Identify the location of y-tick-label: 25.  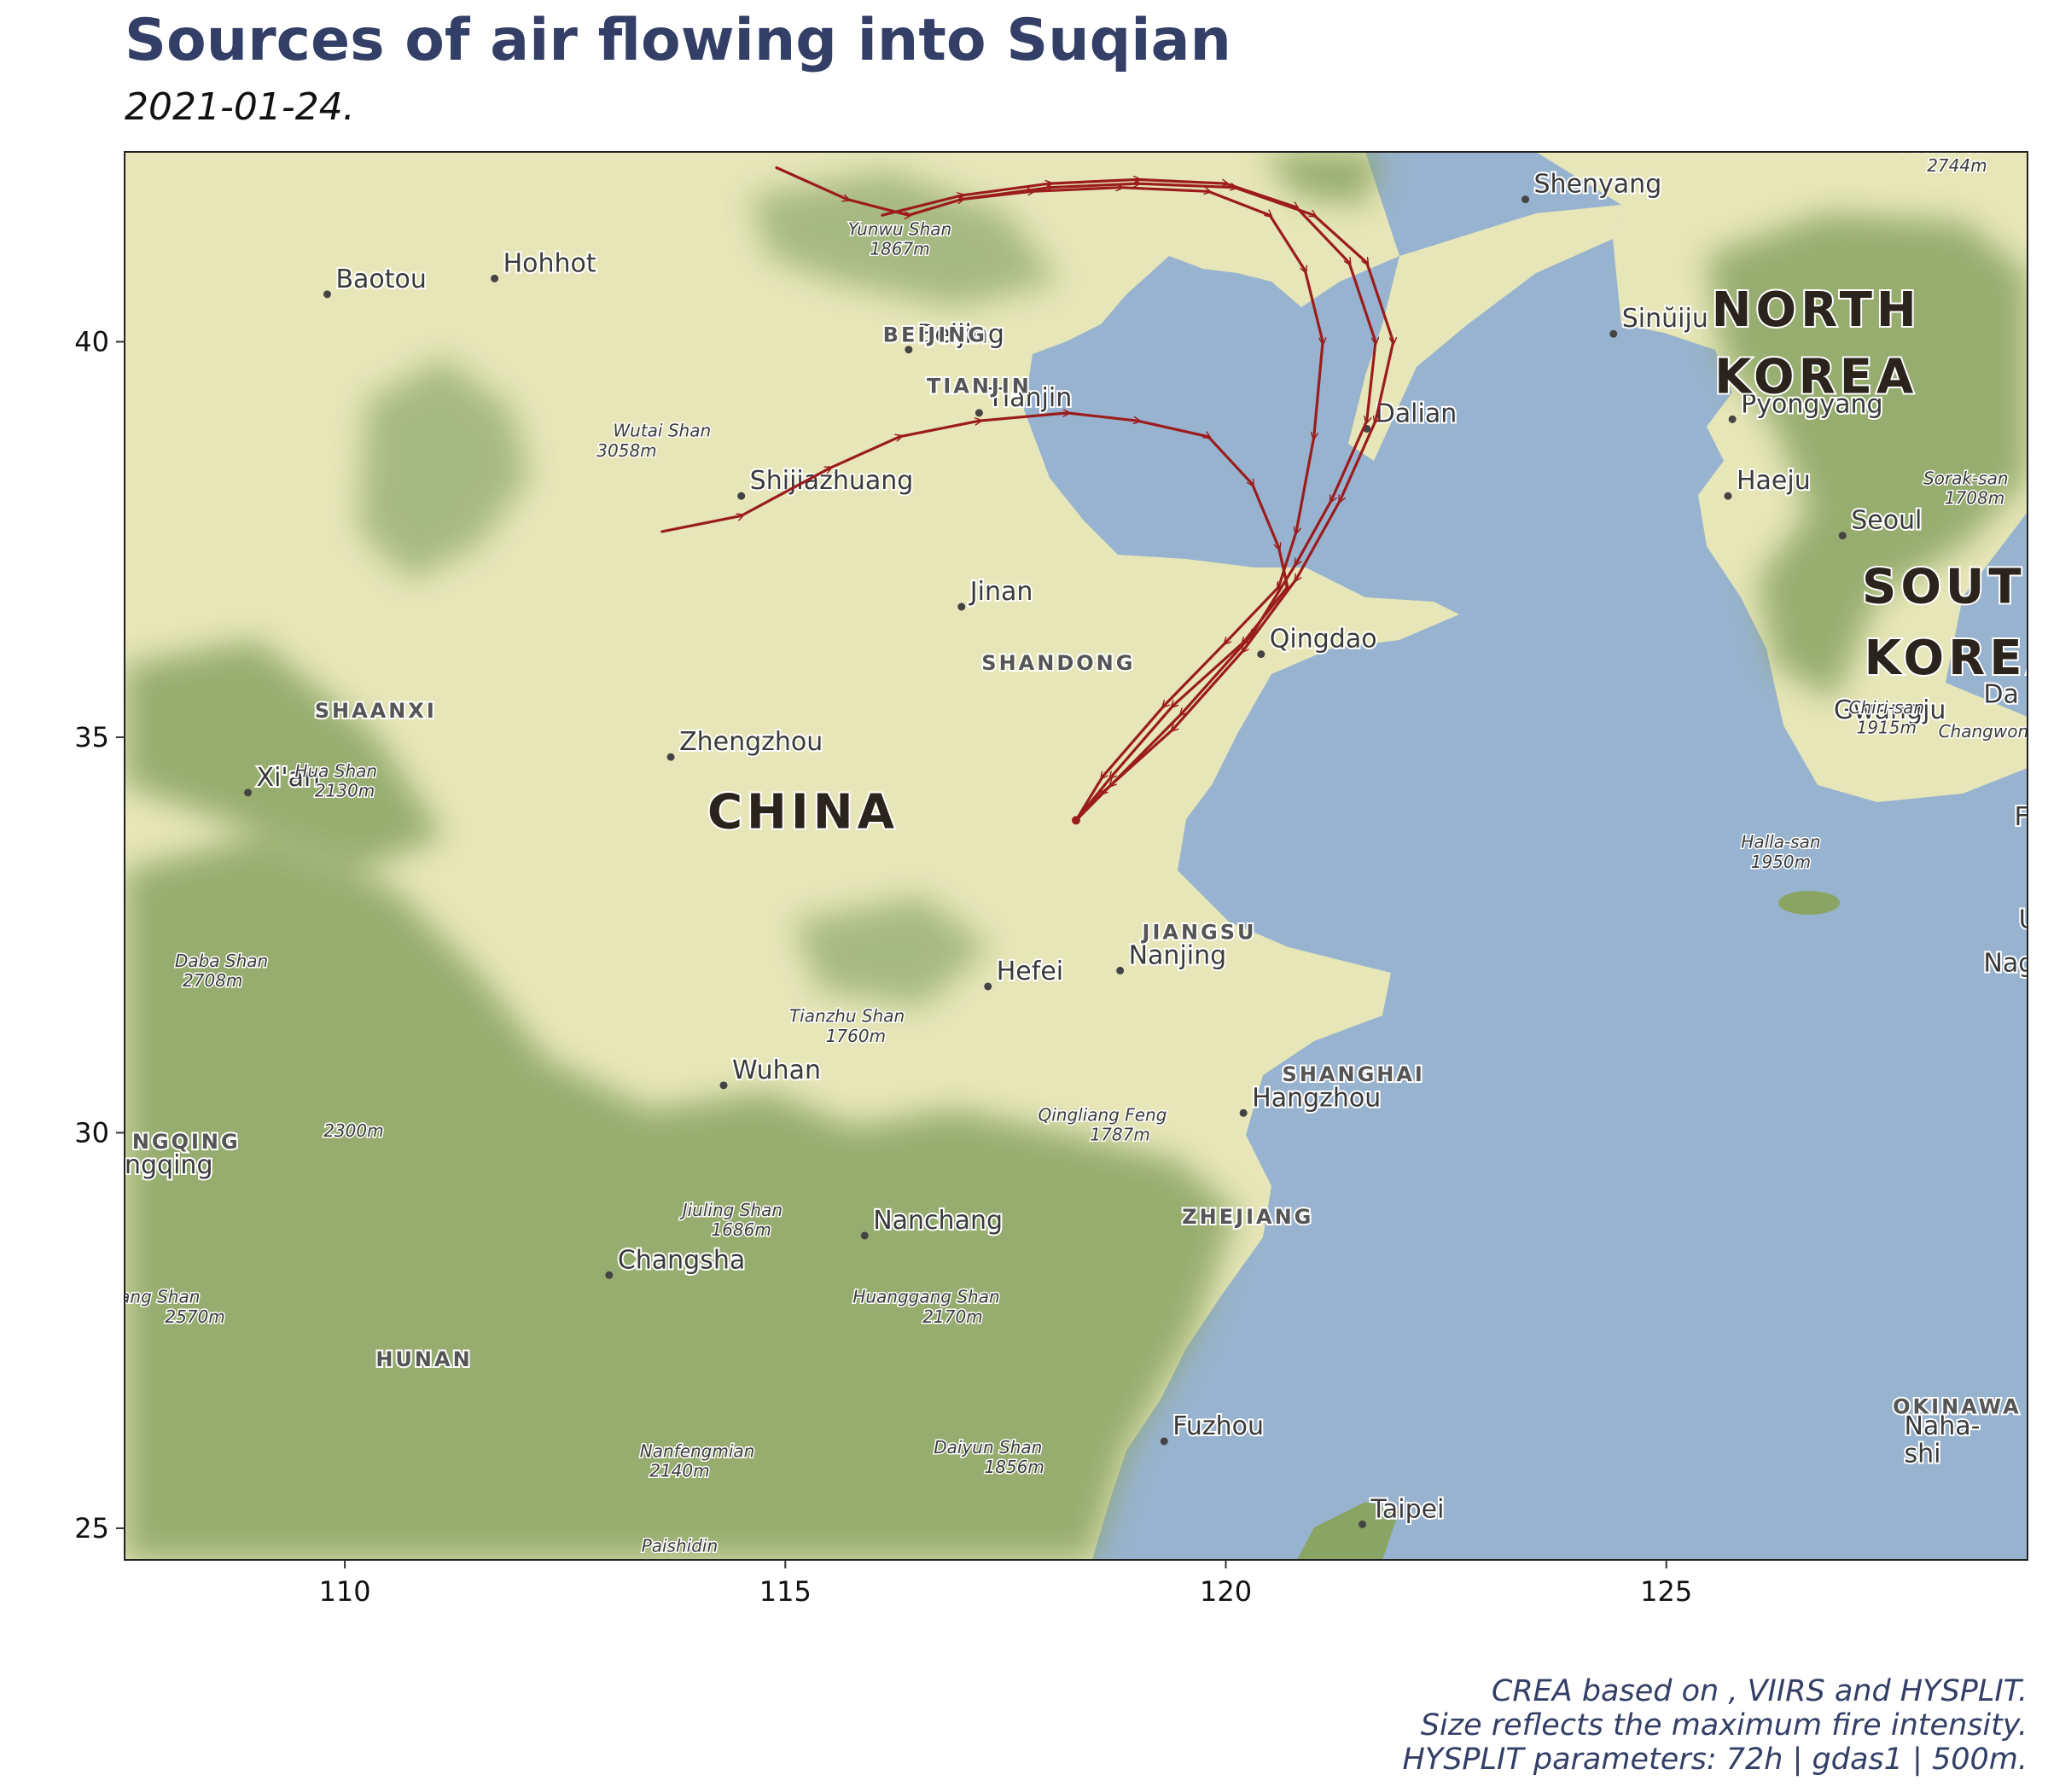
(91, 1528).